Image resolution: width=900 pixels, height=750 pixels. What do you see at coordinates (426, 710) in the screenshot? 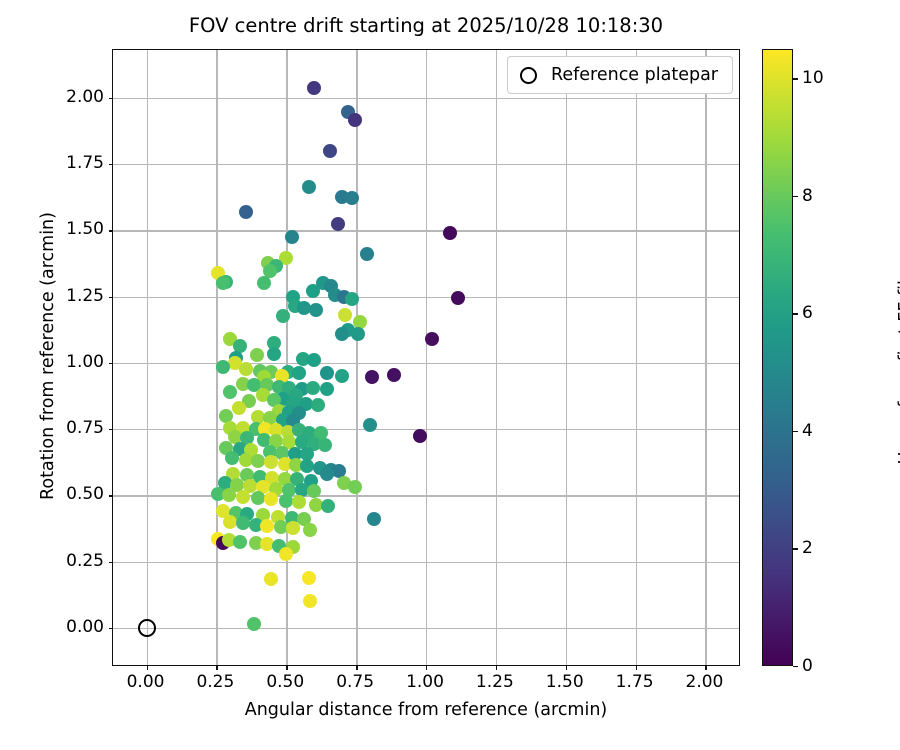
I see `x-axis-label: Angular distance from reference (arcmin)` at bounding box center [426, 710].